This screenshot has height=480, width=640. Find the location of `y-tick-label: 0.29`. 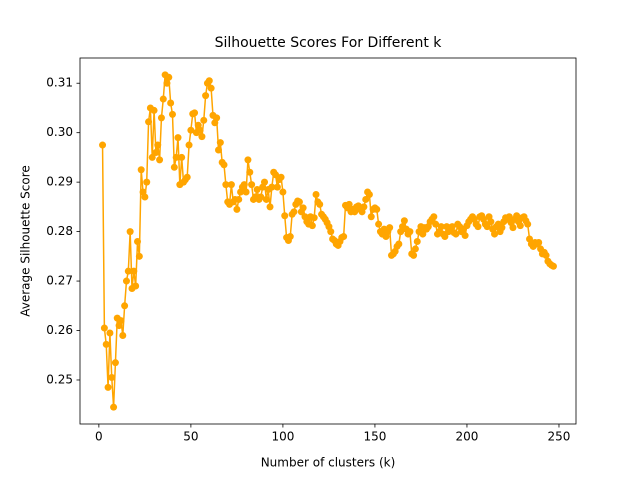

y-tick-label: 0.29 is located at coordinates (59, 182).